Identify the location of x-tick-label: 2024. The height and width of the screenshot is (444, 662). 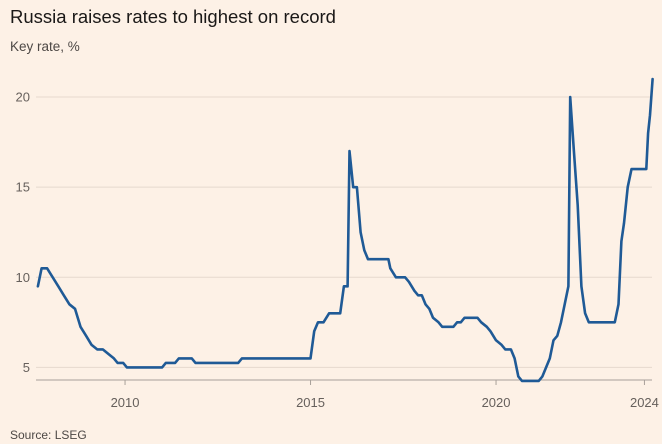
(644, 402).